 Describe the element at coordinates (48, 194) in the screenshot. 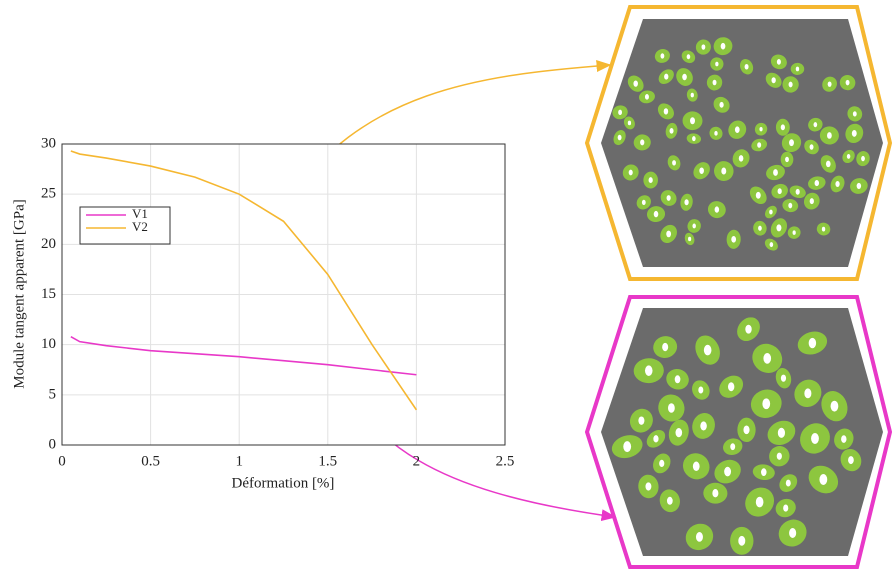

I see `y-tick-label: 25` at that location.